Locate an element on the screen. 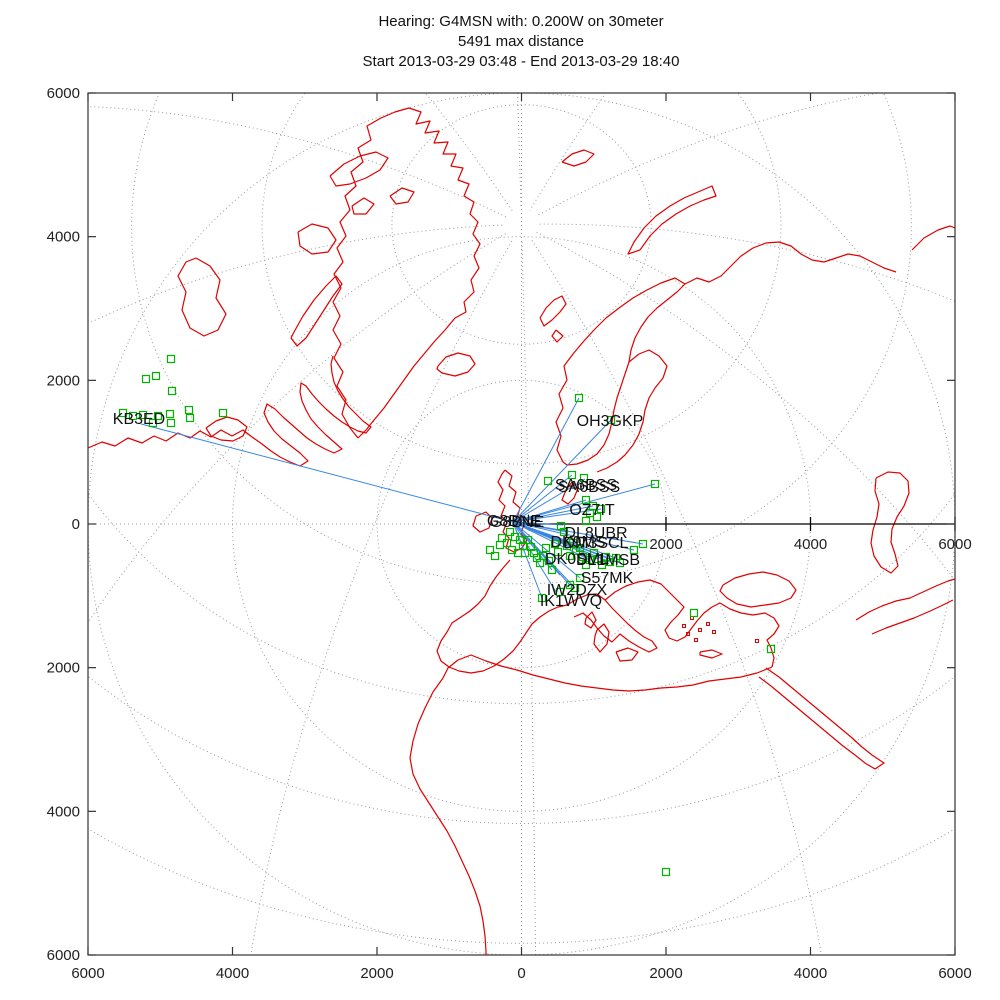 The image size is (1000, 1000). callsign-label: OH3GKP is located at coordinates (610, 421).